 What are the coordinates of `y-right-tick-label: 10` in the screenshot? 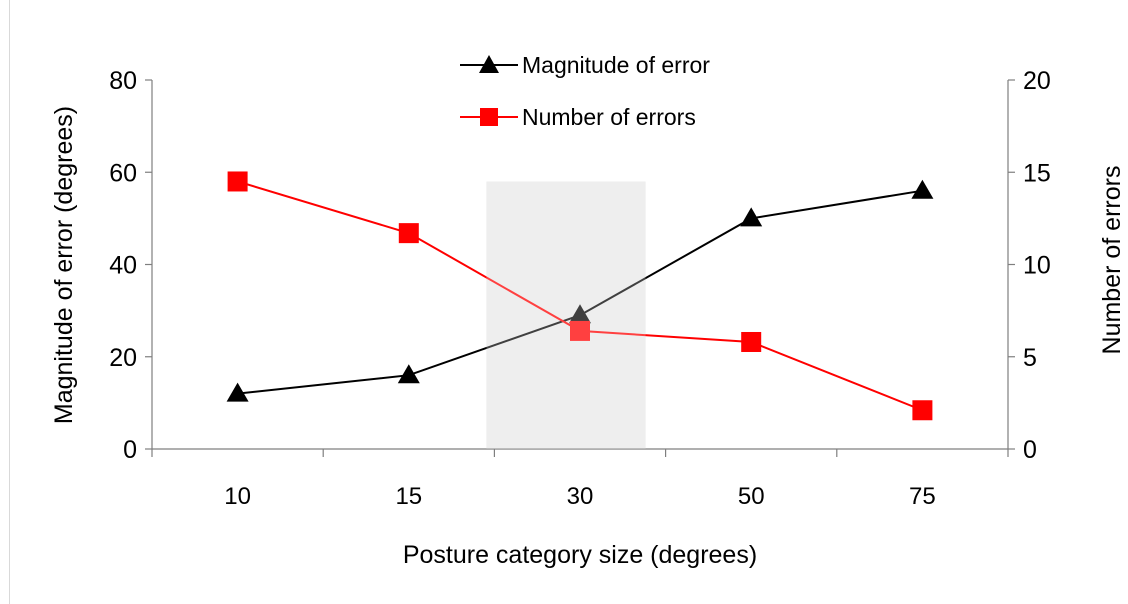 It's located at (1037, 266).